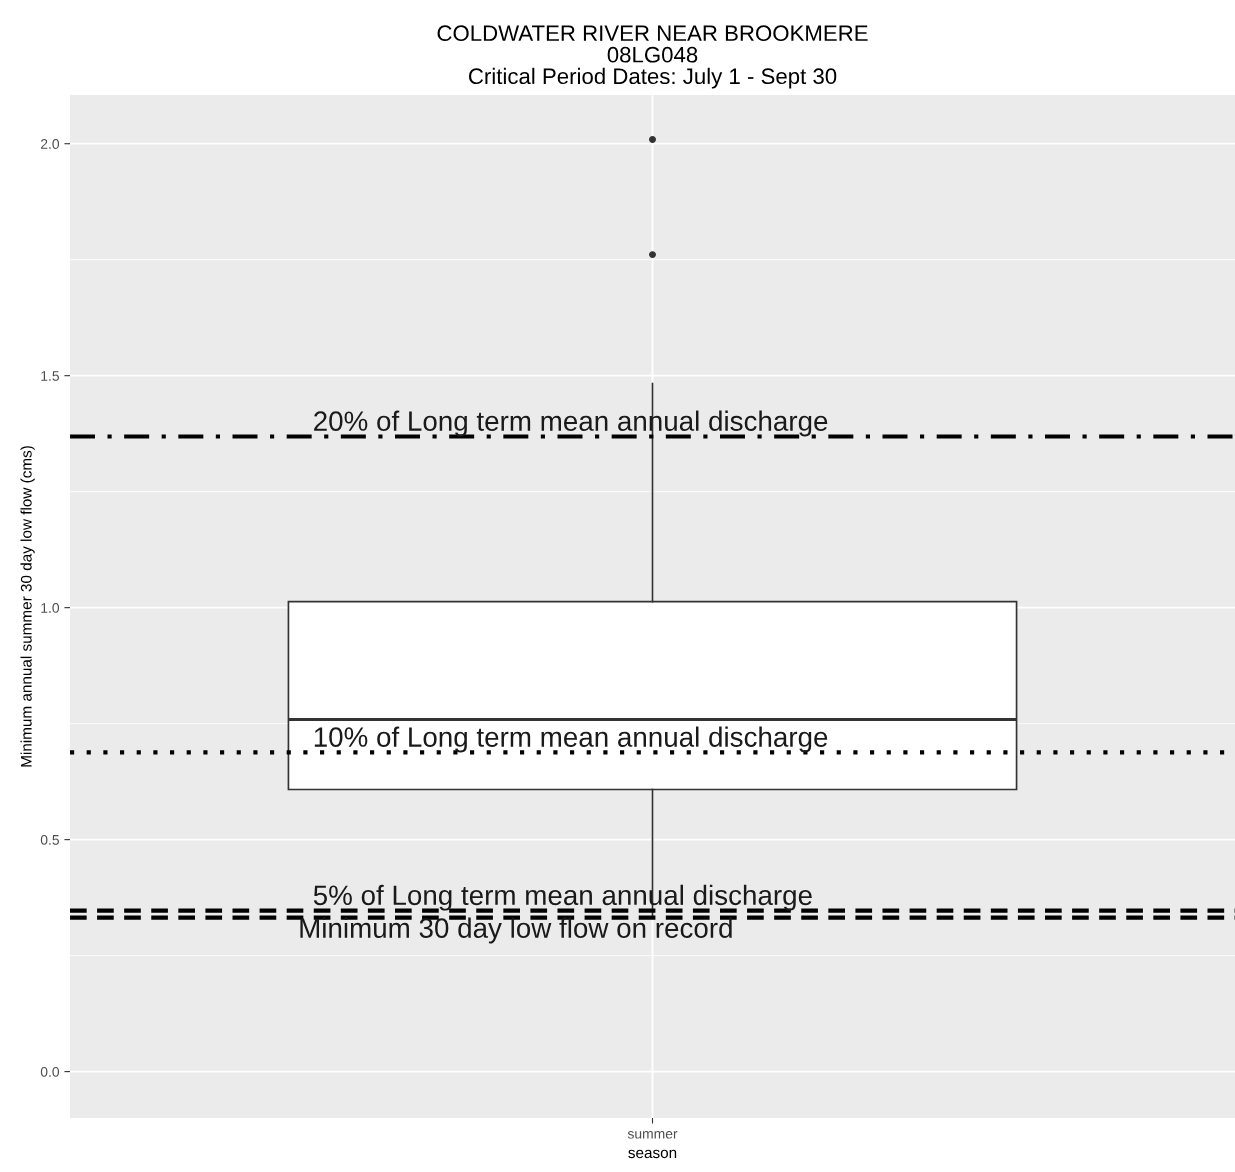 This screenshot has height=1172, width=1235. Describe the element at coordinates (516, 930) in the screenshot. I see `ref-line-label: Minimum 30 day low flow on record` at that location.